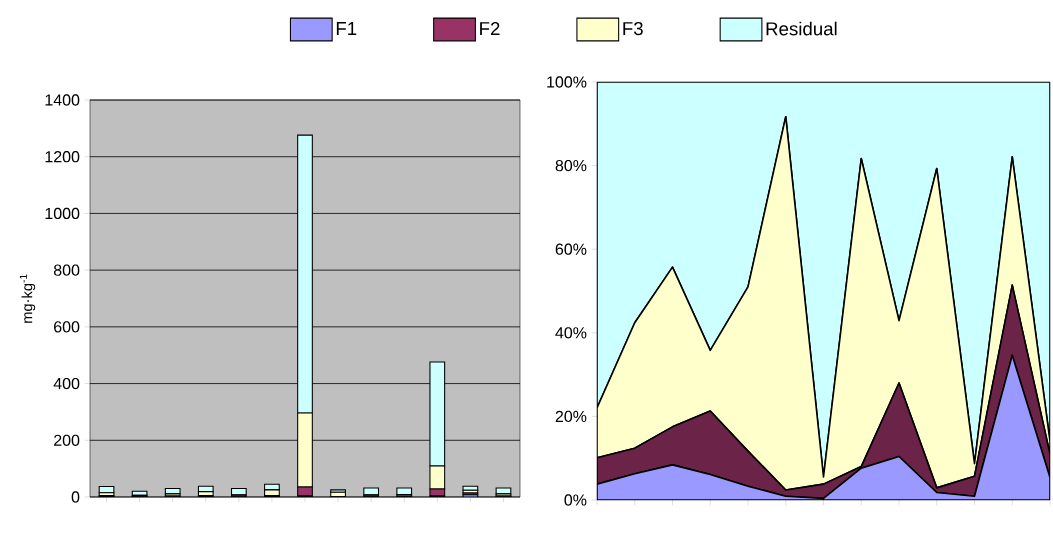 The width and height of the screenshot is (1053, 539). What do you see at coordinates (67, 327) in the screenshot?
I see `y-tick-label: 600` at bounding box center [67, 327].